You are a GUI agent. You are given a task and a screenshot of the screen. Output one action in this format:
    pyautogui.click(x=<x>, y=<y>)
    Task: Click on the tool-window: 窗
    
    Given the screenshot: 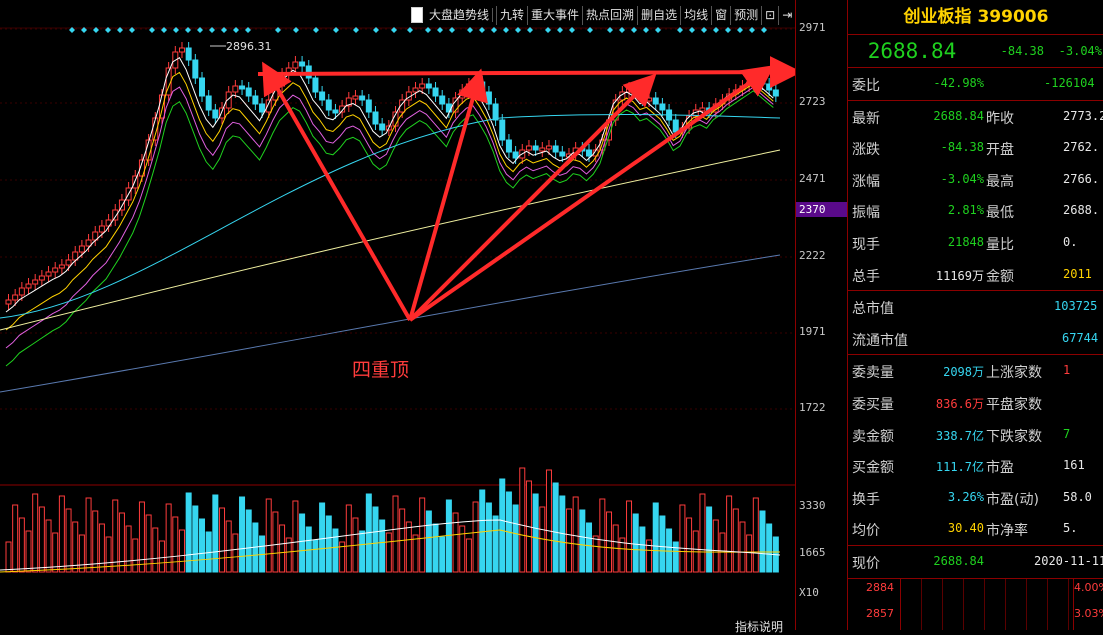 What is the action you would take?
    pyautogui.click(x=722, y=15)
    